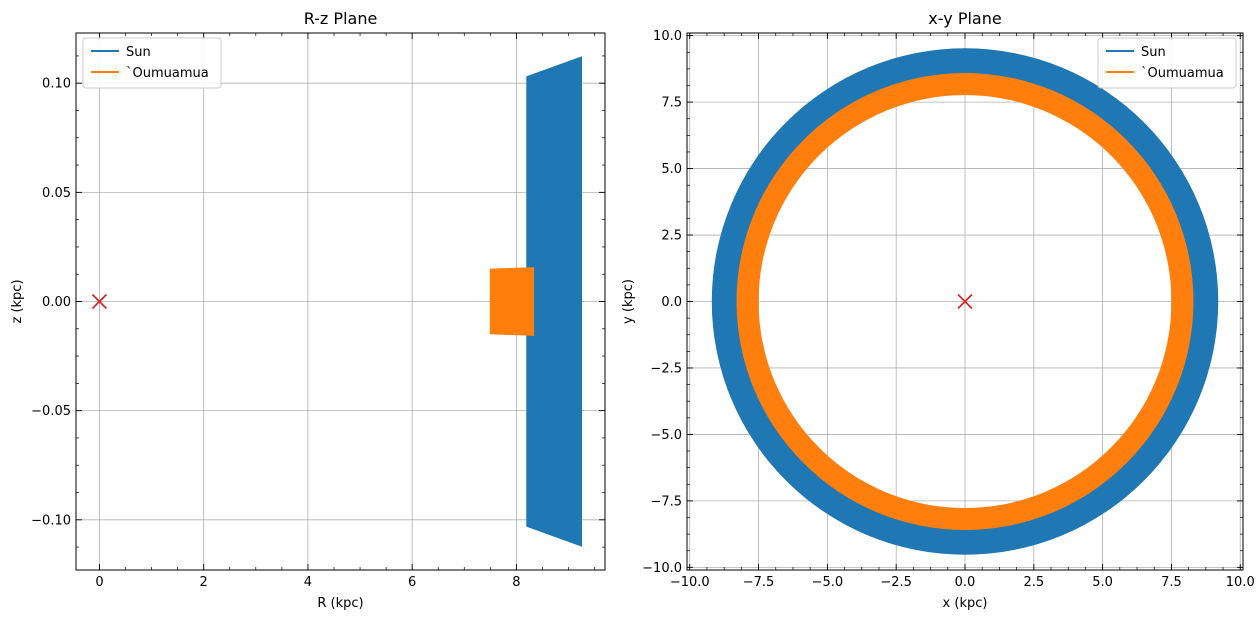 The image size is (1260, 619). I want to click on y-tick-label: 0.00, so click(56, 302).